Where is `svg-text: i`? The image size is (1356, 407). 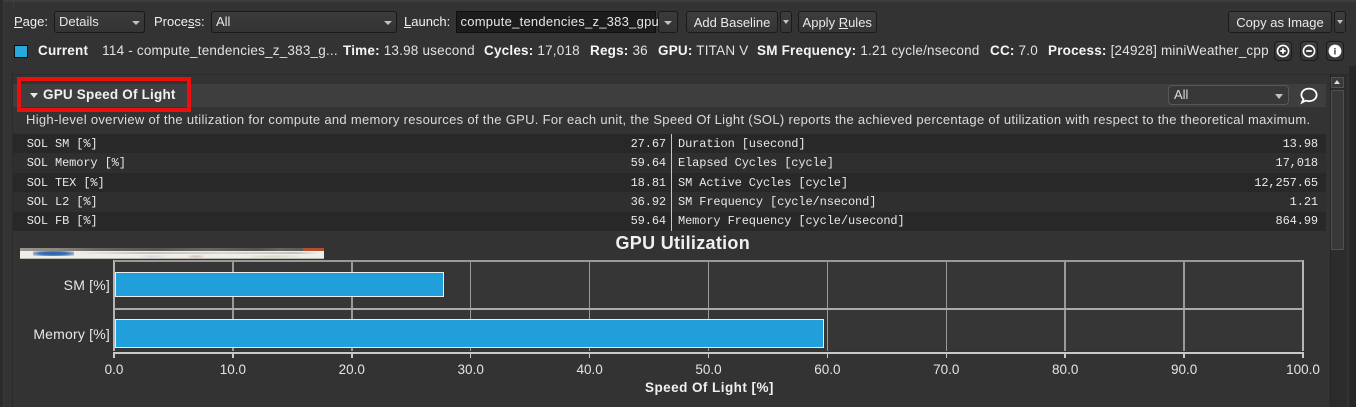 svg-text: i is located at coordinates (1335, 51).